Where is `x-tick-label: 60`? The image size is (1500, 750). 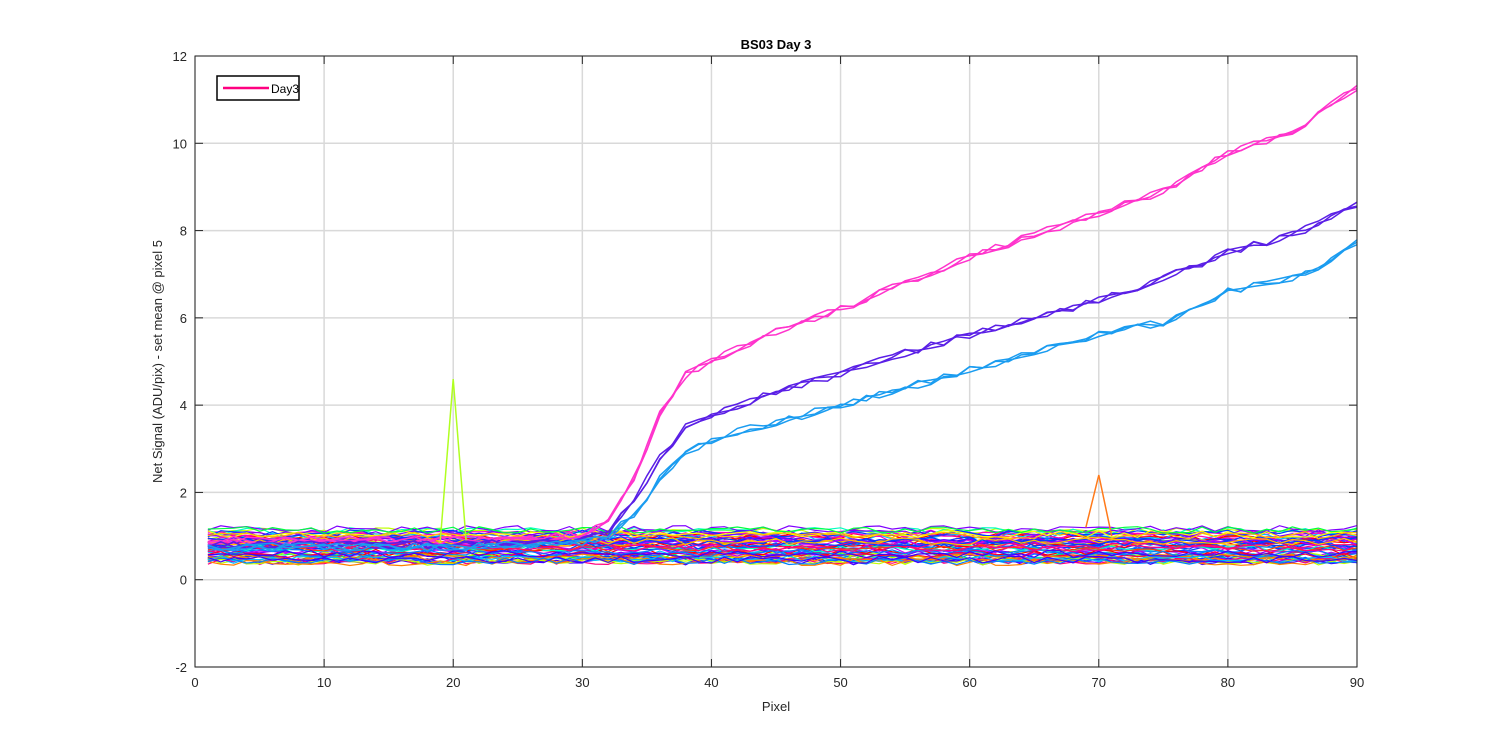
x-tick-label: 60 is located at coordinates (969, 682).